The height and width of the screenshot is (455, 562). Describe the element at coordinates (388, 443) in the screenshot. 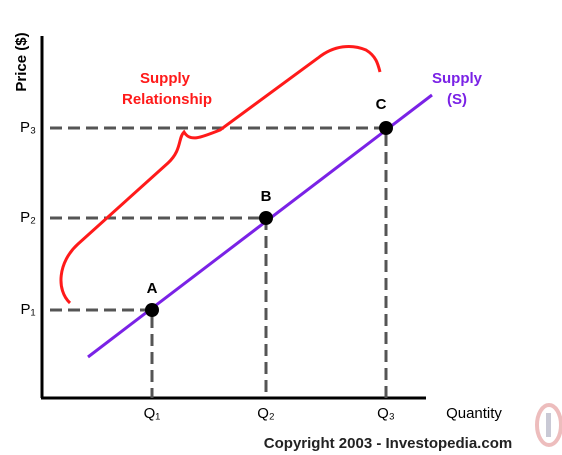

I see `copyright: Copyright 2003 - Investopedia.com` at that location.